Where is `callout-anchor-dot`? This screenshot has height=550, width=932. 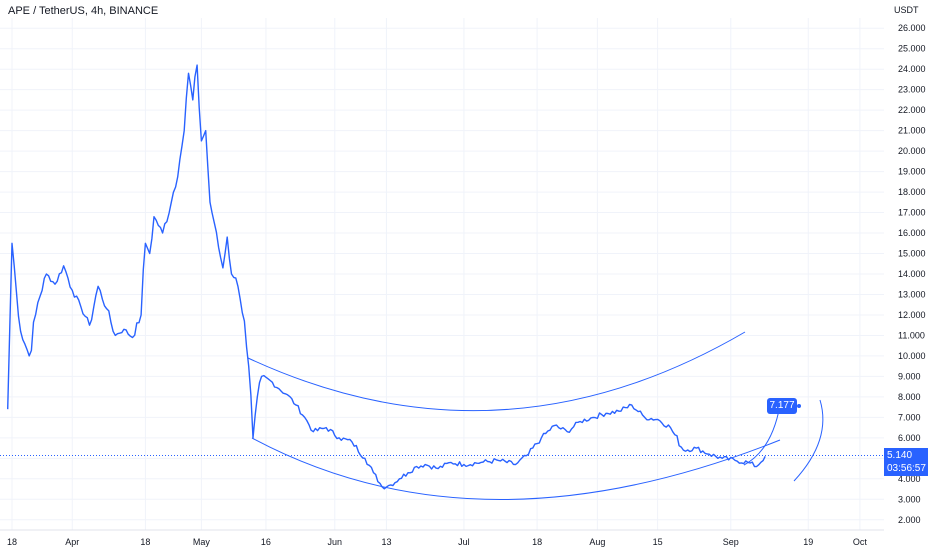 callout-anchor-dot is located at coordinates (799, 406).